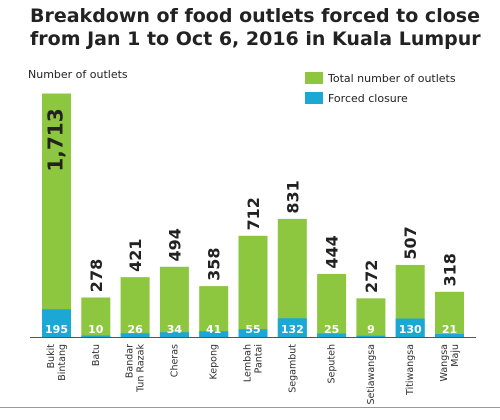 The height and width of the screenshot is (420, 500). I want to click on x-tick-label: Segambut, so click(292, 368).